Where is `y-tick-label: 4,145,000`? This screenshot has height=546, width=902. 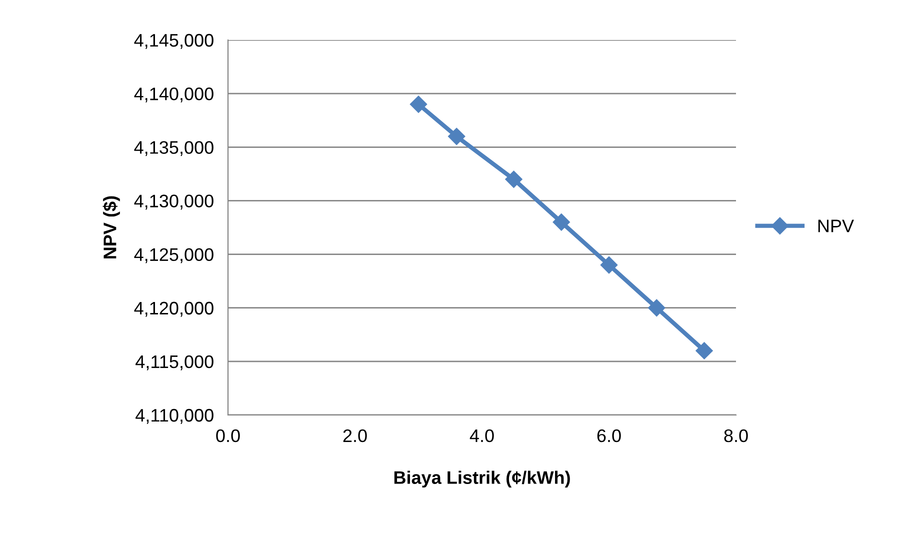
y-tick-label: 4,145,000 is located at coordinates (174, 41).